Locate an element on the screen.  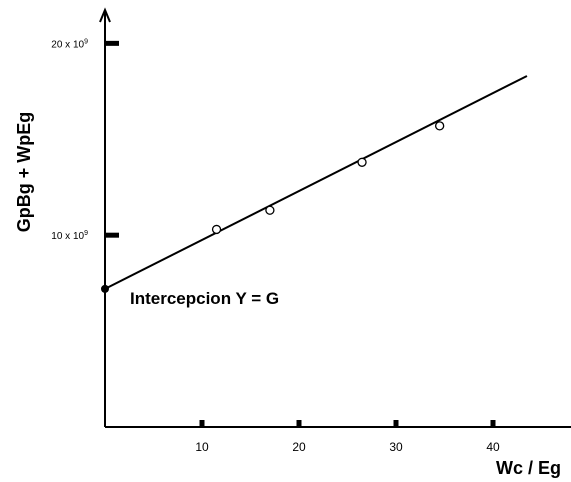
y-tick-label: 10 x 109 is located at coordinates (69, 236).